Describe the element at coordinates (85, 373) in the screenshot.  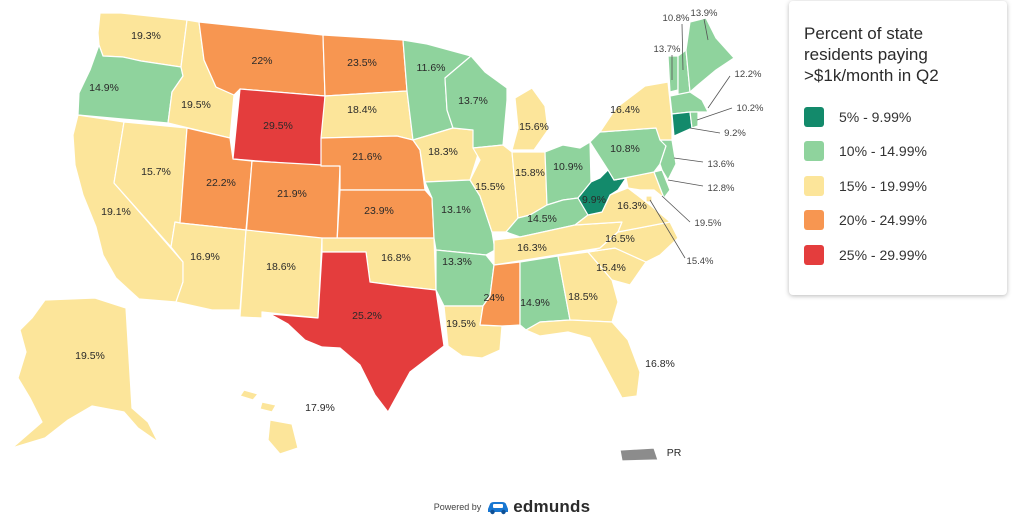
I see `state-AK` at that location.